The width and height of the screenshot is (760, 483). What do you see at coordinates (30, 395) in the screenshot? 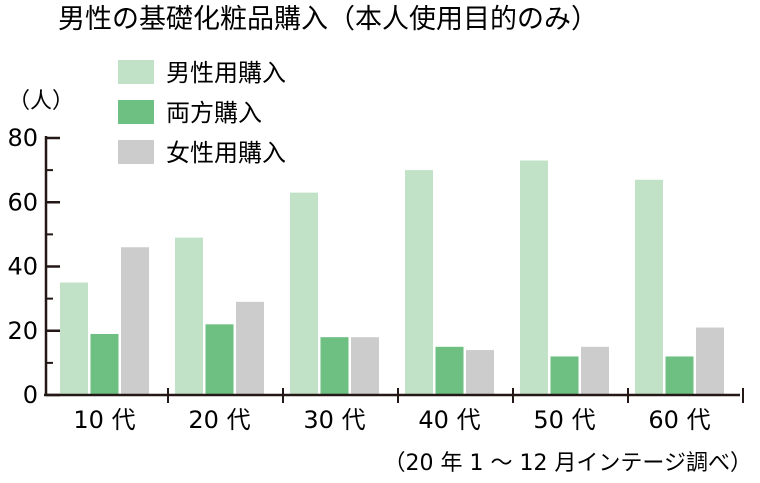
I see `y-tick-label: 0` at bounding box center [30, 395].